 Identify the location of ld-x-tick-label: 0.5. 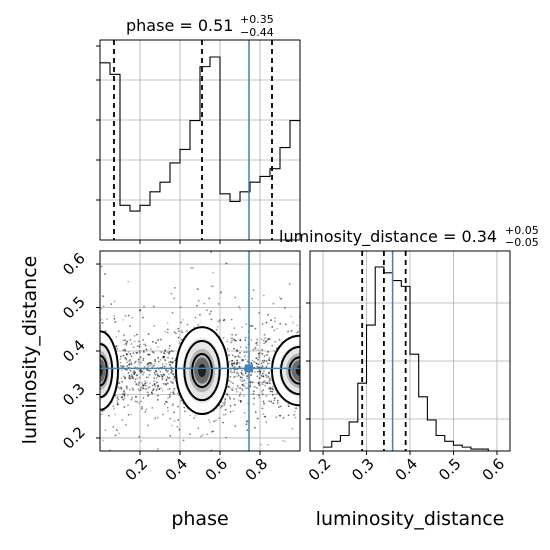
(450, 470).